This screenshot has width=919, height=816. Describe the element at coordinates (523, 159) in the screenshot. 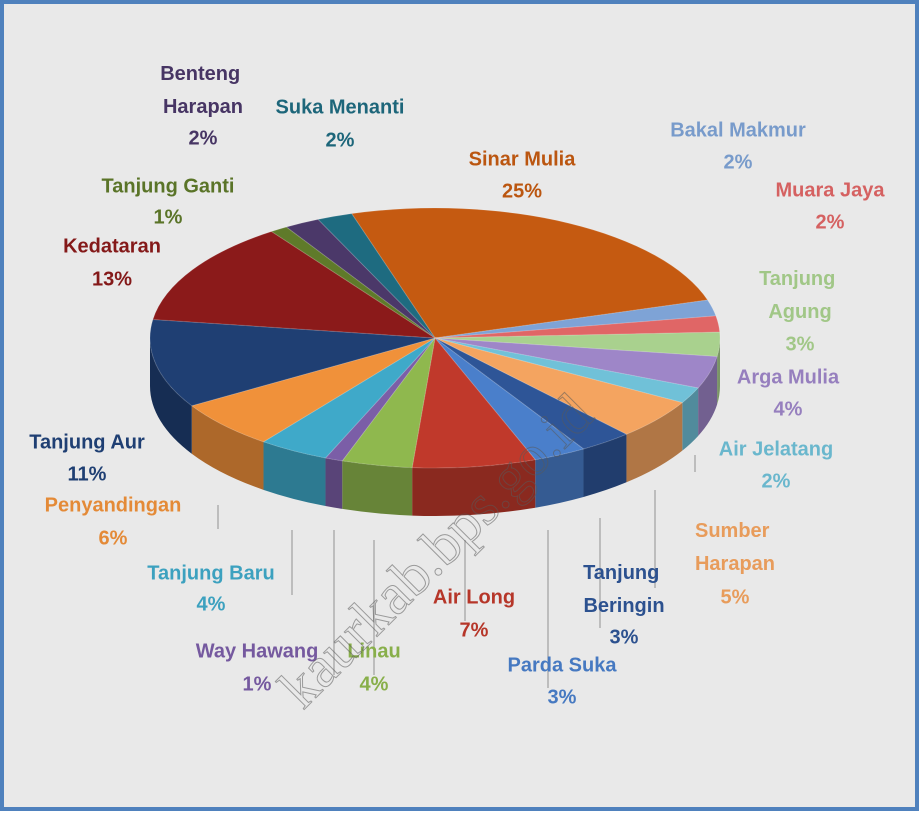

I see `category-label: Sinar Mulia` at that location.